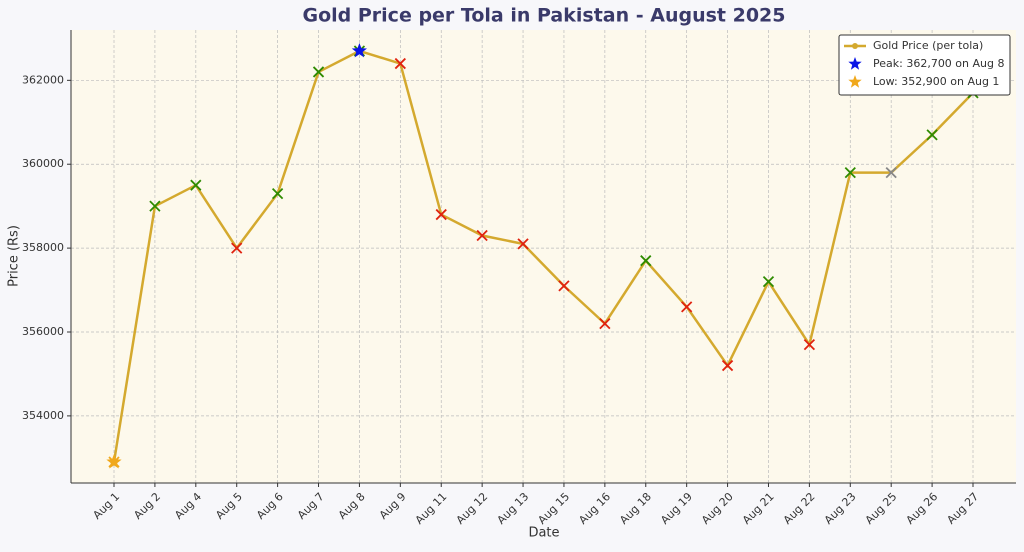 The image size is (1024, 552). I want to click on y-tick-label: 354000, so click(43, 415).